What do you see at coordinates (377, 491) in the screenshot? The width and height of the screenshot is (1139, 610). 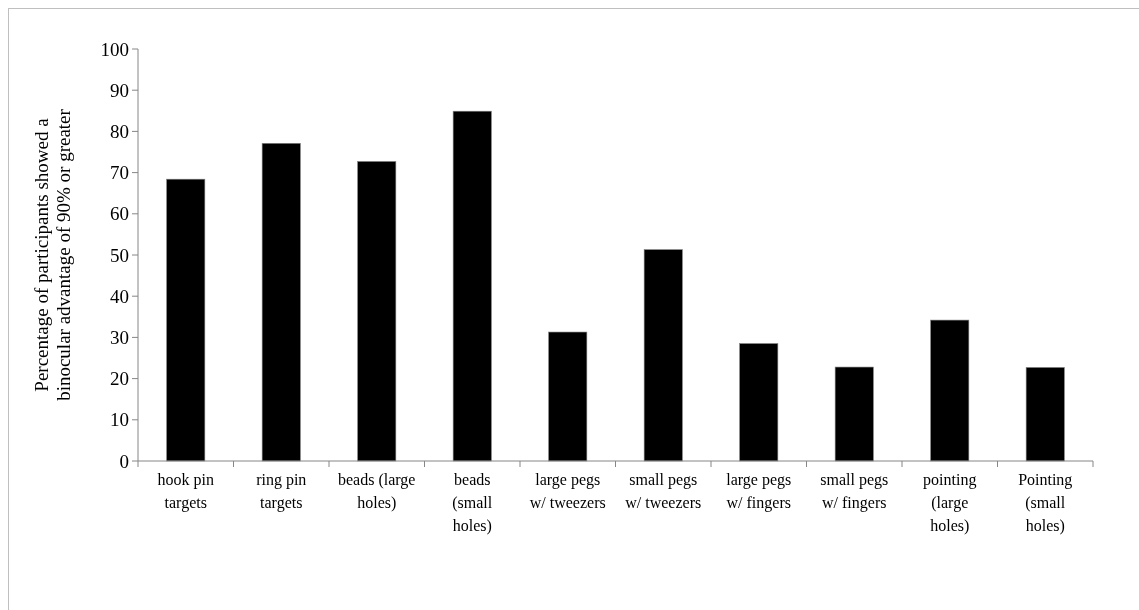 I see `x-tick-label: beads (large holes)` at bounding box center [377, 491].